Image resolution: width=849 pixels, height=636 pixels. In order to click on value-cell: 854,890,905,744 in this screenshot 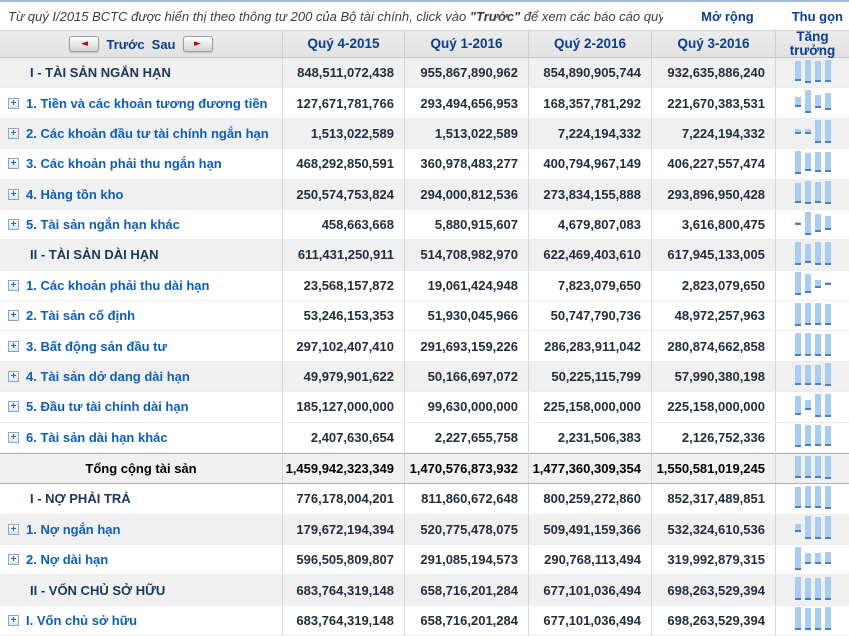, I will do `click(590, 73)`.